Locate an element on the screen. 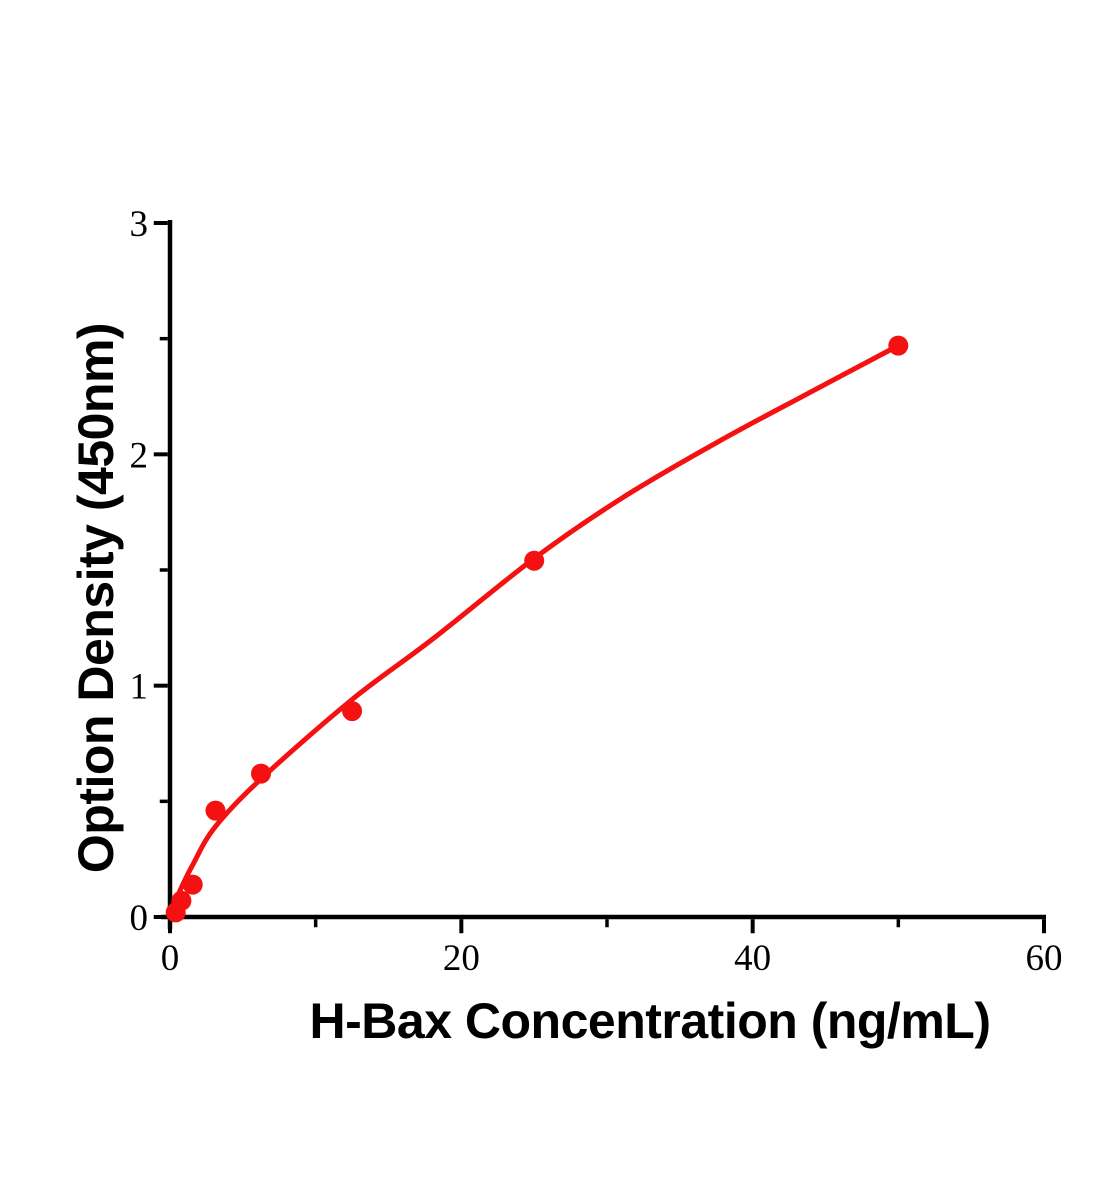 The image size is (1104, 1200). x-tick-label: 60 is located at coordinates (1044, 958).